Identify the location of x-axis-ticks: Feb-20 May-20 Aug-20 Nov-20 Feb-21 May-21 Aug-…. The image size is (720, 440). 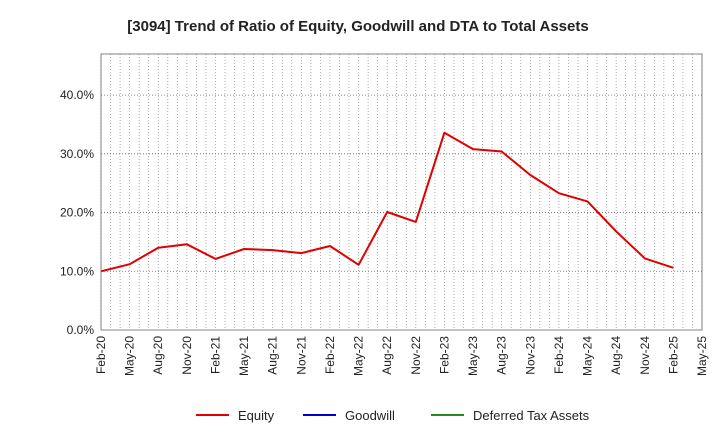
(401, 356).